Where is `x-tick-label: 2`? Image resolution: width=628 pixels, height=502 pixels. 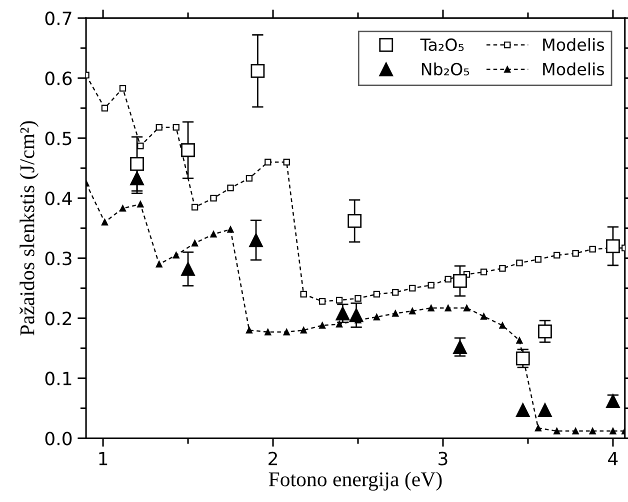
x-tick-label: 2 is located at coordinates (272, 459).